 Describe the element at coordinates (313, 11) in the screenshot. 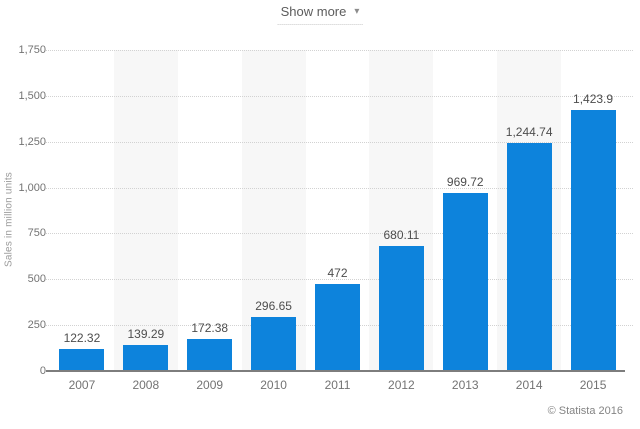

I see `show-more-label: Show more` at that location.